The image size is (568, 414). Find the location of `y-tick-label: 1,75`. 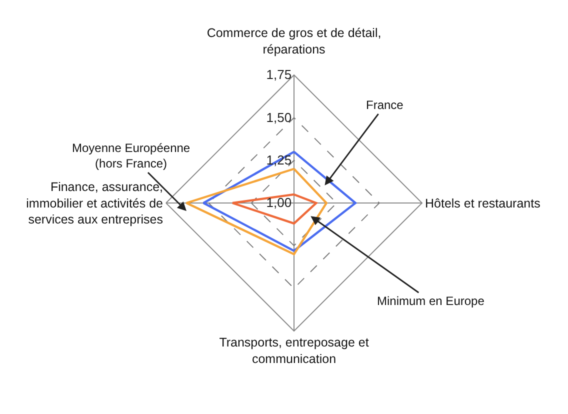

y-tick-label: 1,75 is located at coordinates (279, 74).